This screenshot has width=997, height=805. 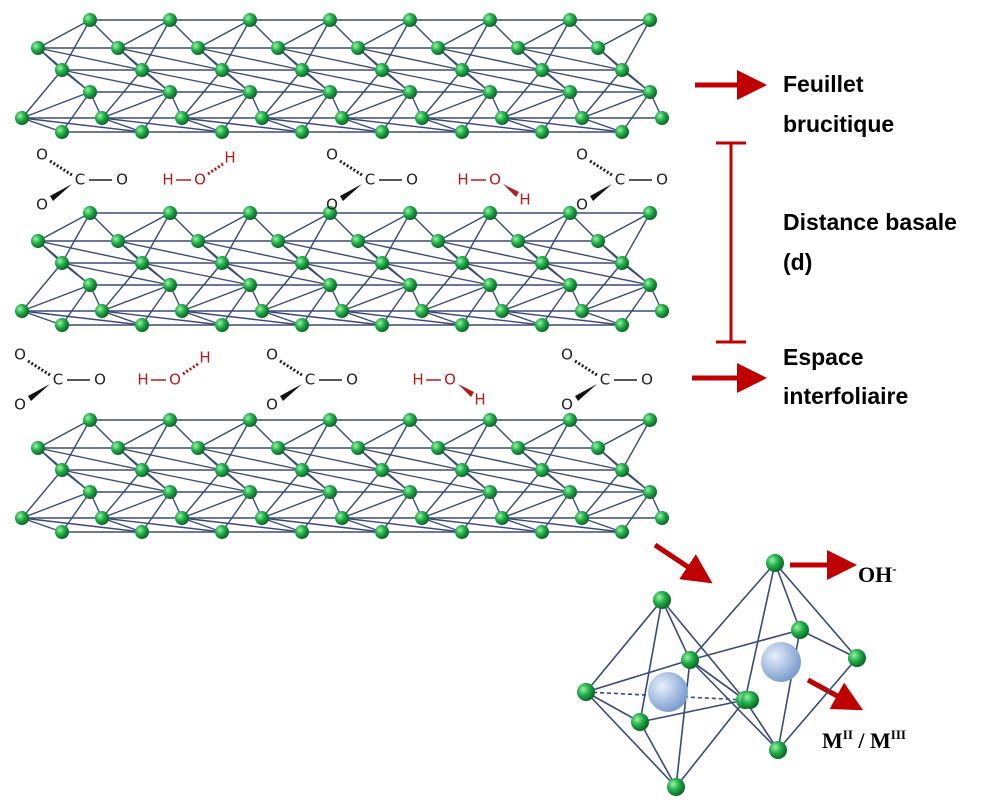 I want to click on carbonate: O C O O, so click(x=312, y=380).